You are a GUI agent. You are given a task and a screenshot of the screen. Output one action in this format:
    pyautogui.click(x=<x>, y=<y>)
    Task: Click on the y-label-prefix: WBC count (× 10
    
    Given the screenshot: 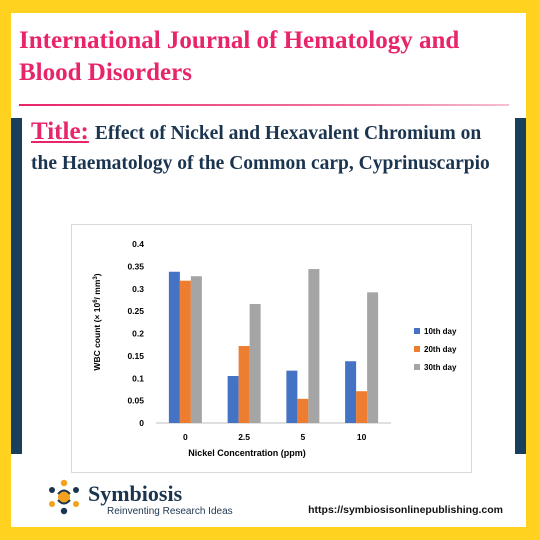 What is the action you would take?
    pyautogui.click(x=97, y=337)
    